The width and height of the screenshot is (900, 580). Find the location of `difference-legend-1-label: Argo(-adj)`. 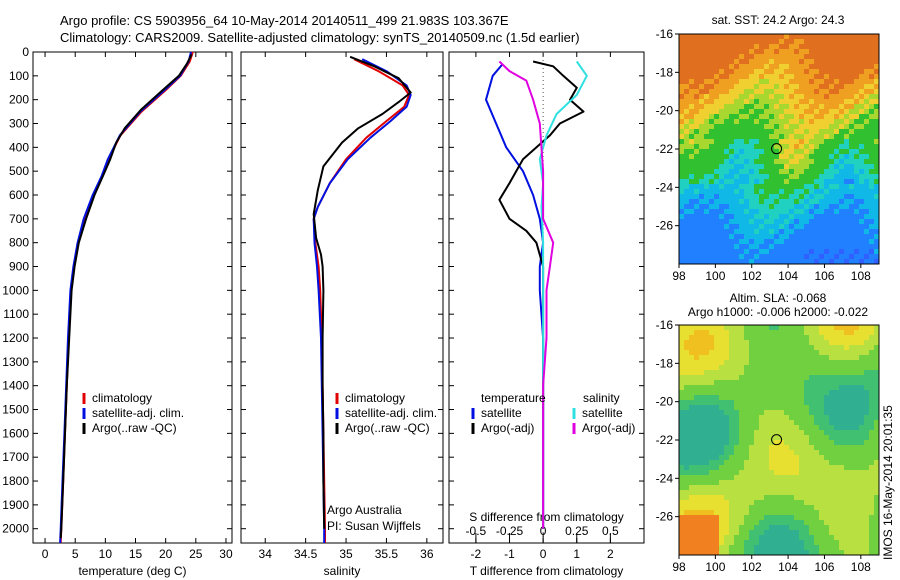

difference-legend-1-label: Argo(-adj) is located at coordinates (507, 428).